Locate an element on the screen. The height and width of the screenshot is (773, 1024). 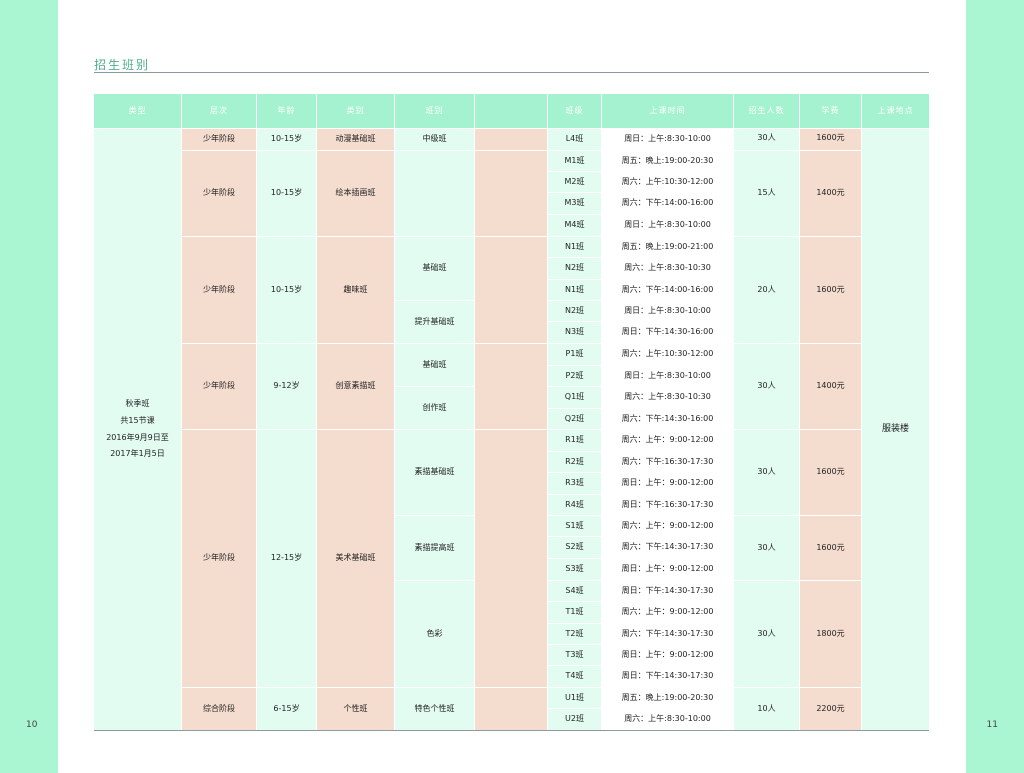
class-type-cell: 色彩 is located at coordinates (434, 633).